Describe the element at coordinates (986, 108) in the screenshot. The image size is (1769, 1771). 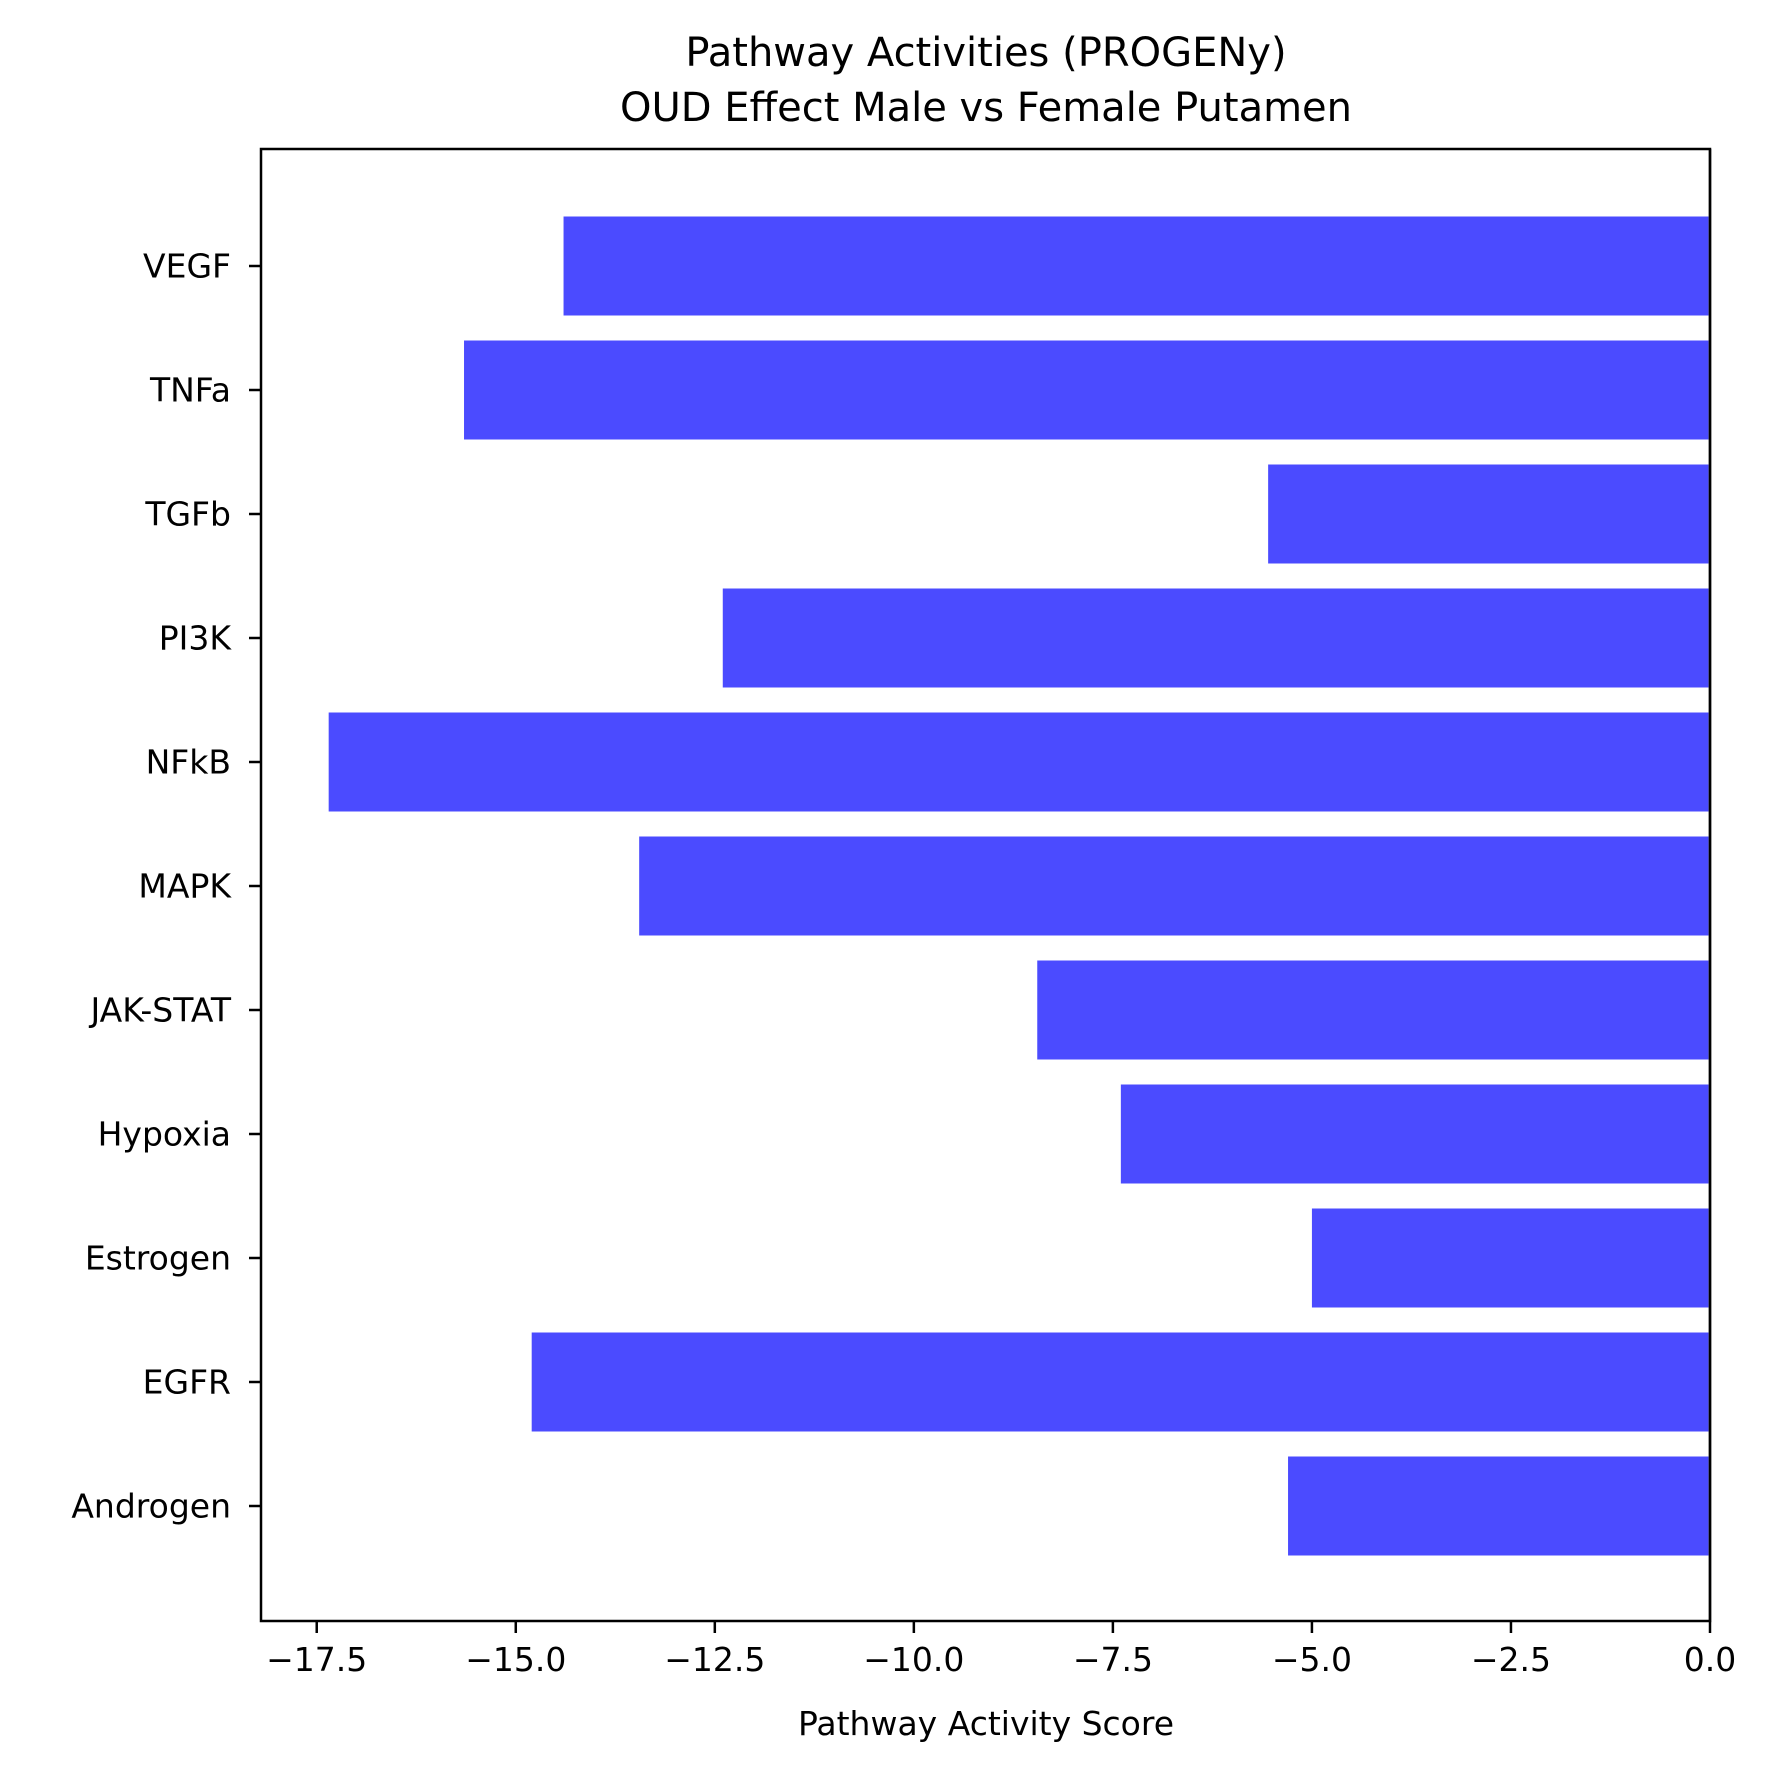
I see `chart-subtitle: OUD Effect Male vs Female Putamen` at that location.